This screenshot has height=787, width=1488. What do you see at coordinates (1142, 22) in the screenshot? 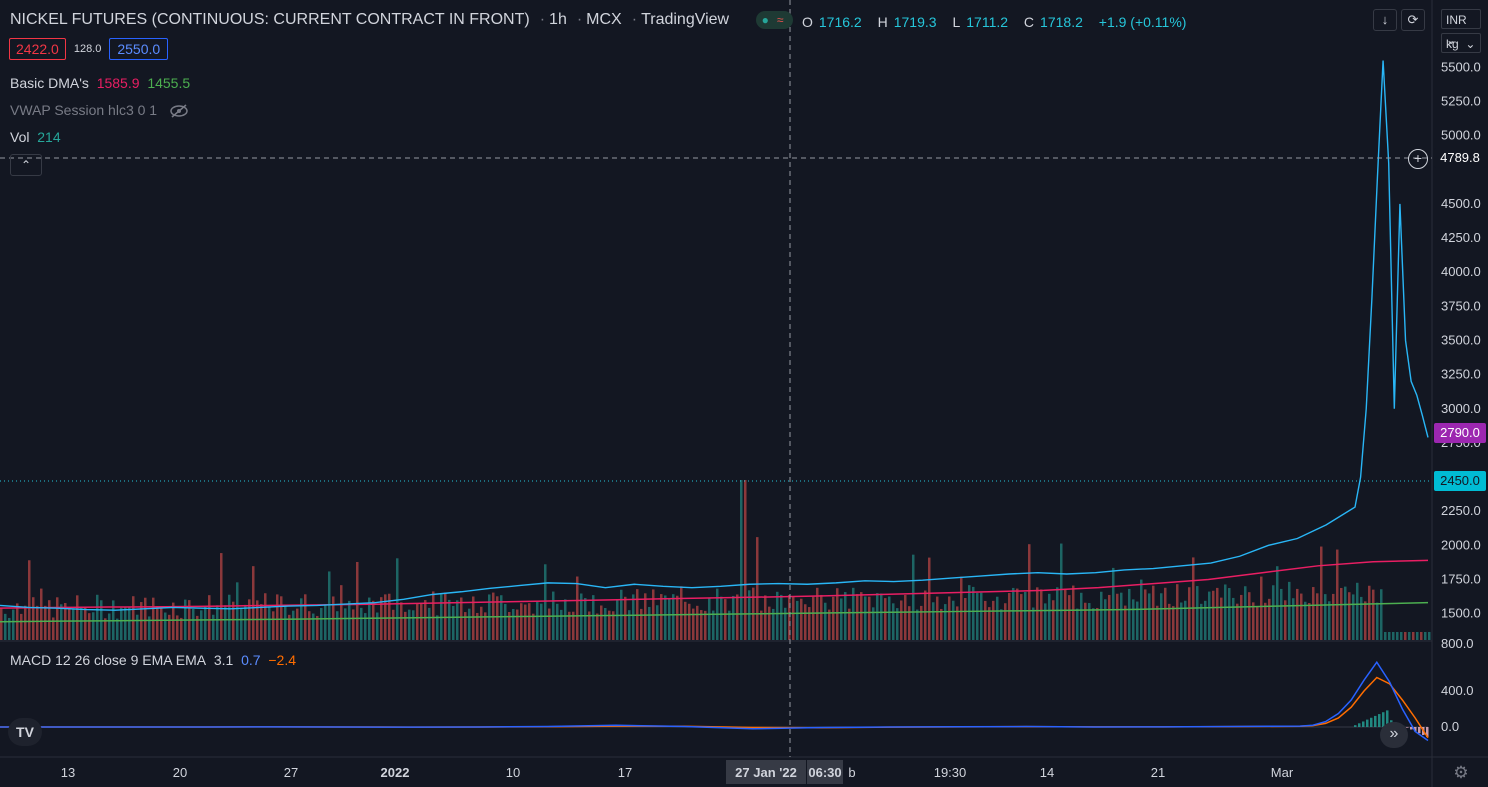
I see `price-change: +1.9 (+0.11%)` at bounding box center [1142, 22].